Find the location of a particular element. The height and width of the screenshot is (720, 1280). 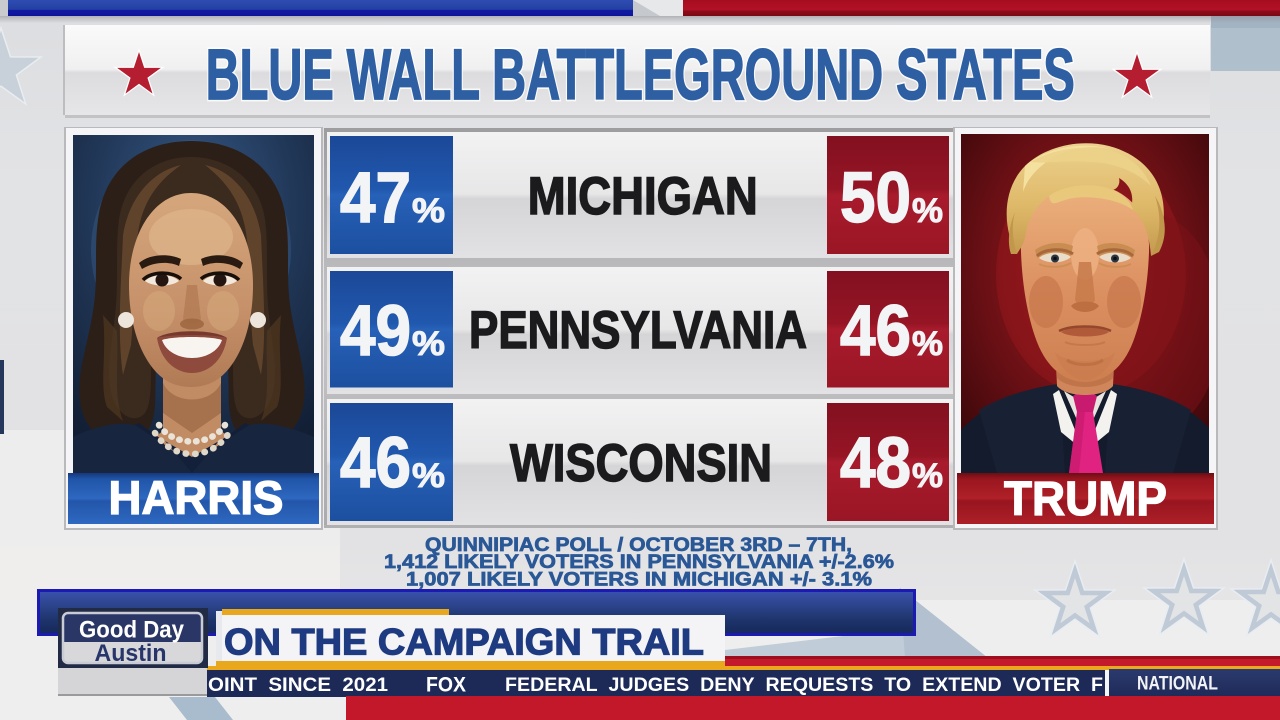

svg-text: 50 is located at coordinates (875, 198).